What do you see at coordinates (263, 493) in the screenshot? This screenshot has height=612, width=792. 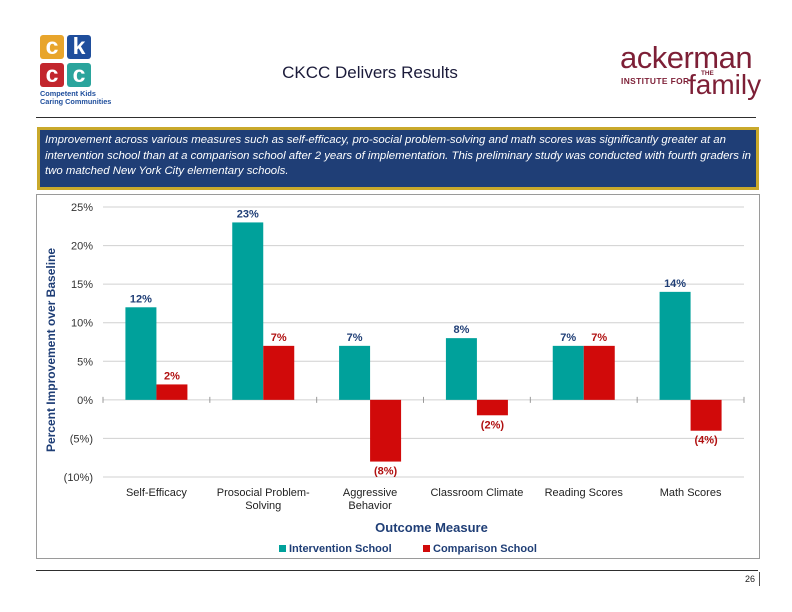 I see `x-tick-label: Prosocial Problem-` at bounding box center [263, 493].